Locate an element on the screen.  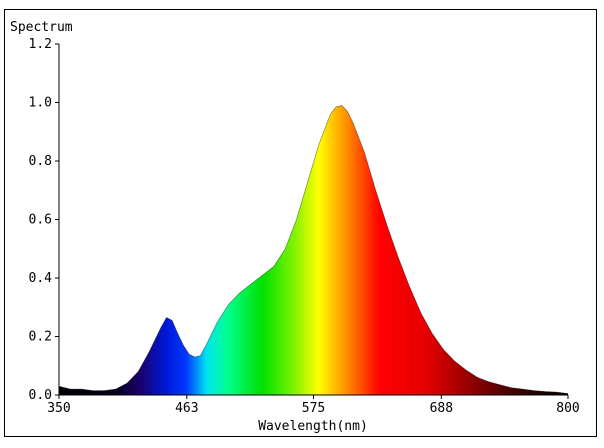
x-tick-label: 463 is located at coordinates (186, 408).